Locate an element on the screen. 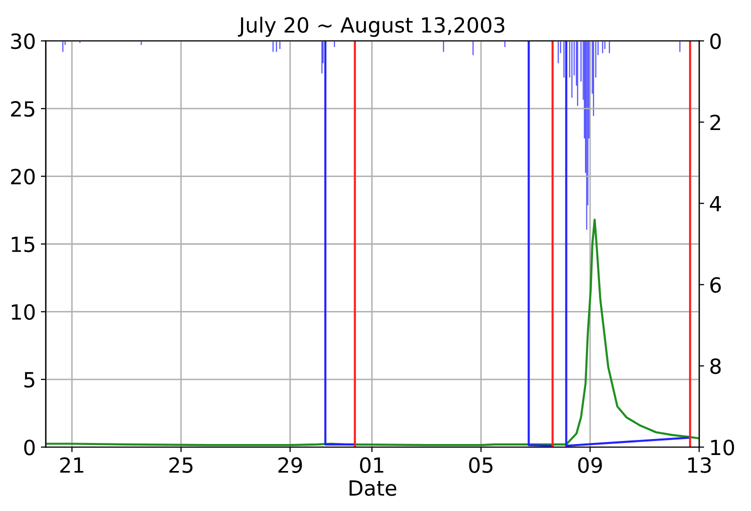 The height and width of the screenshot is (511, 751). y-tick-label: 10 is located at coordinates (23, 312).